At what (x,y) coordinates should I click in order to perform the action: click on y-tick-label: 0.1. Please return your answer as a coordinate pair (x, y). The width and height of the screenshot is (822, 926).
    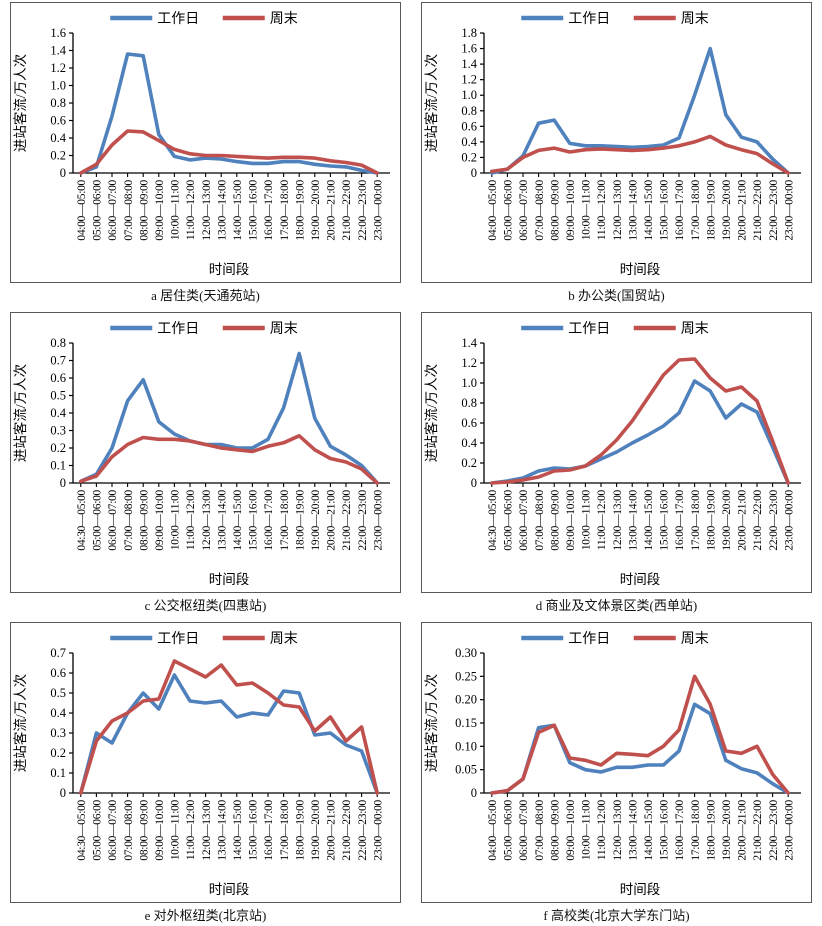
    Looking at the image, I should click on (58, 466).